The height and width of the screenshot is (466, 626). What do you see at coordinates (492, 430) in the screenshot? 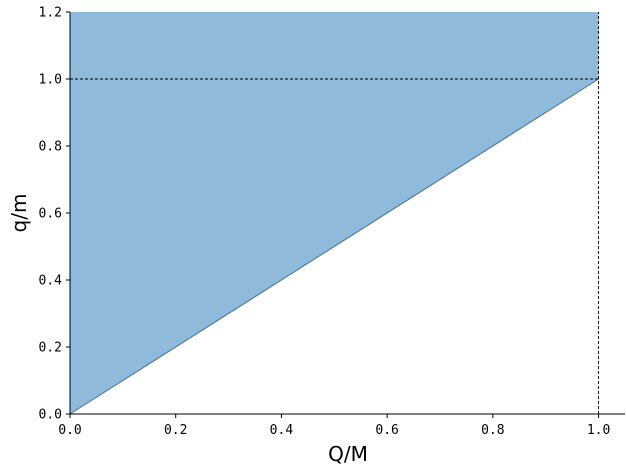
I see `x-tick-label: 0.8` at bounding box center [492, 430].